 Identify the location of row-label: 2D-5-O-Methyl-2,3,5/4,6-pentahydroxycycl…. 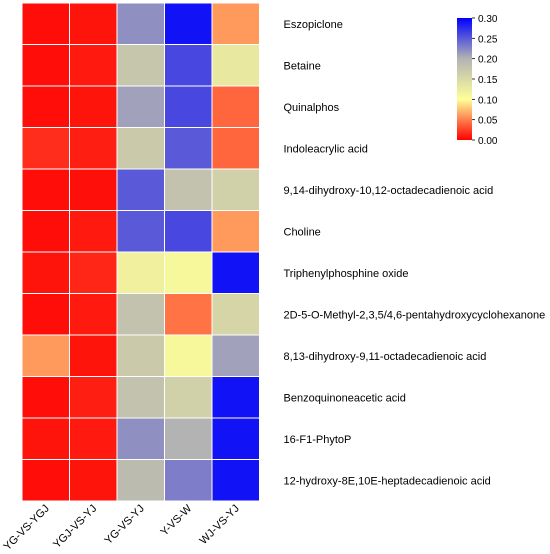
(415, 315).